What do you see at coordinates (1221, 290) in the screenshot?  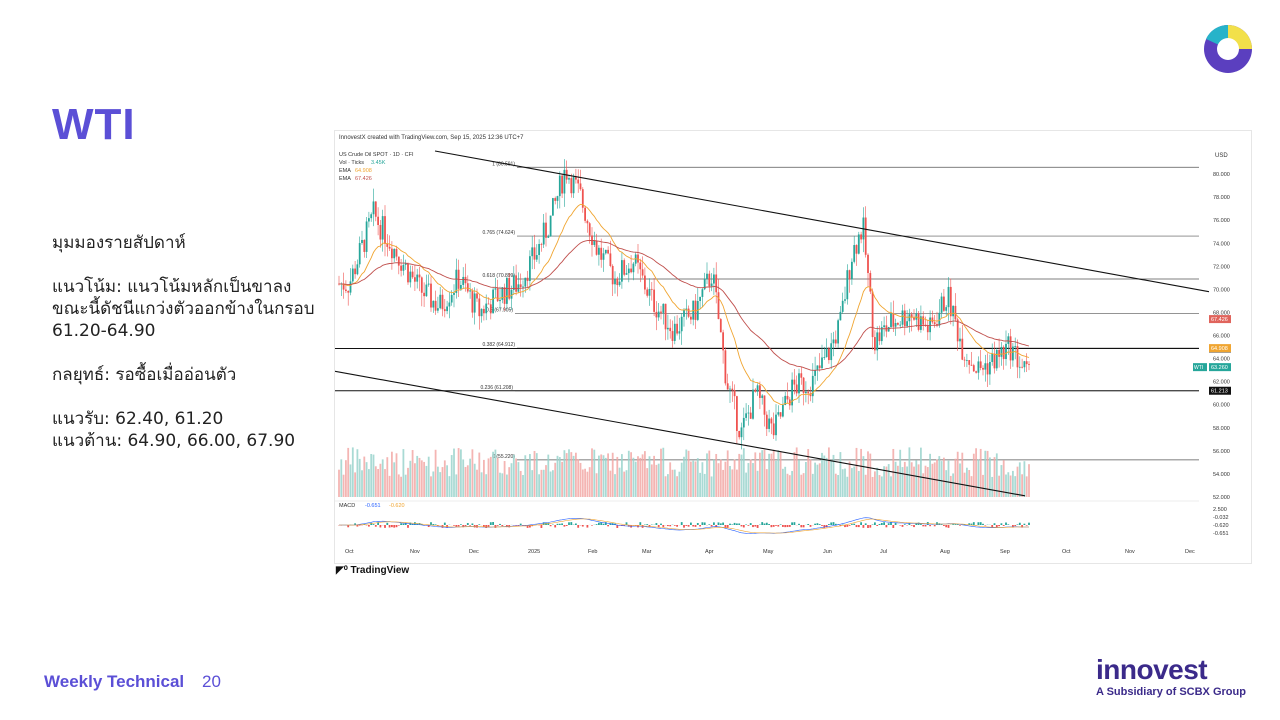 I see `y-tick-label: 70.000` at bounding box center [1221, 290].